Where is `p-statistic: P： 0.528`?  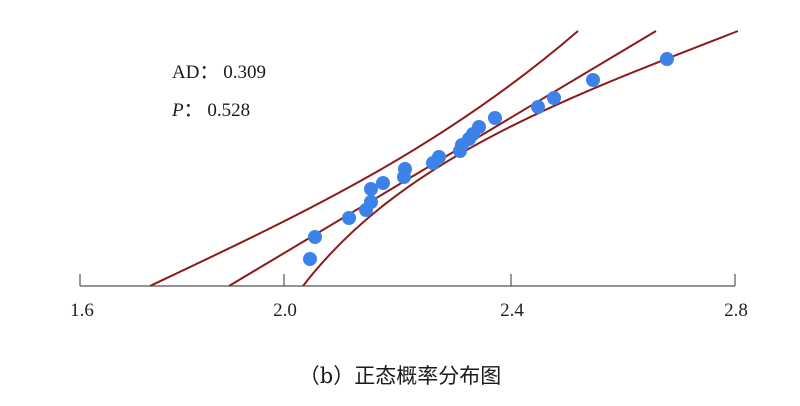
p-statistic: P： 0.528 is located at coordinates (211, 108).